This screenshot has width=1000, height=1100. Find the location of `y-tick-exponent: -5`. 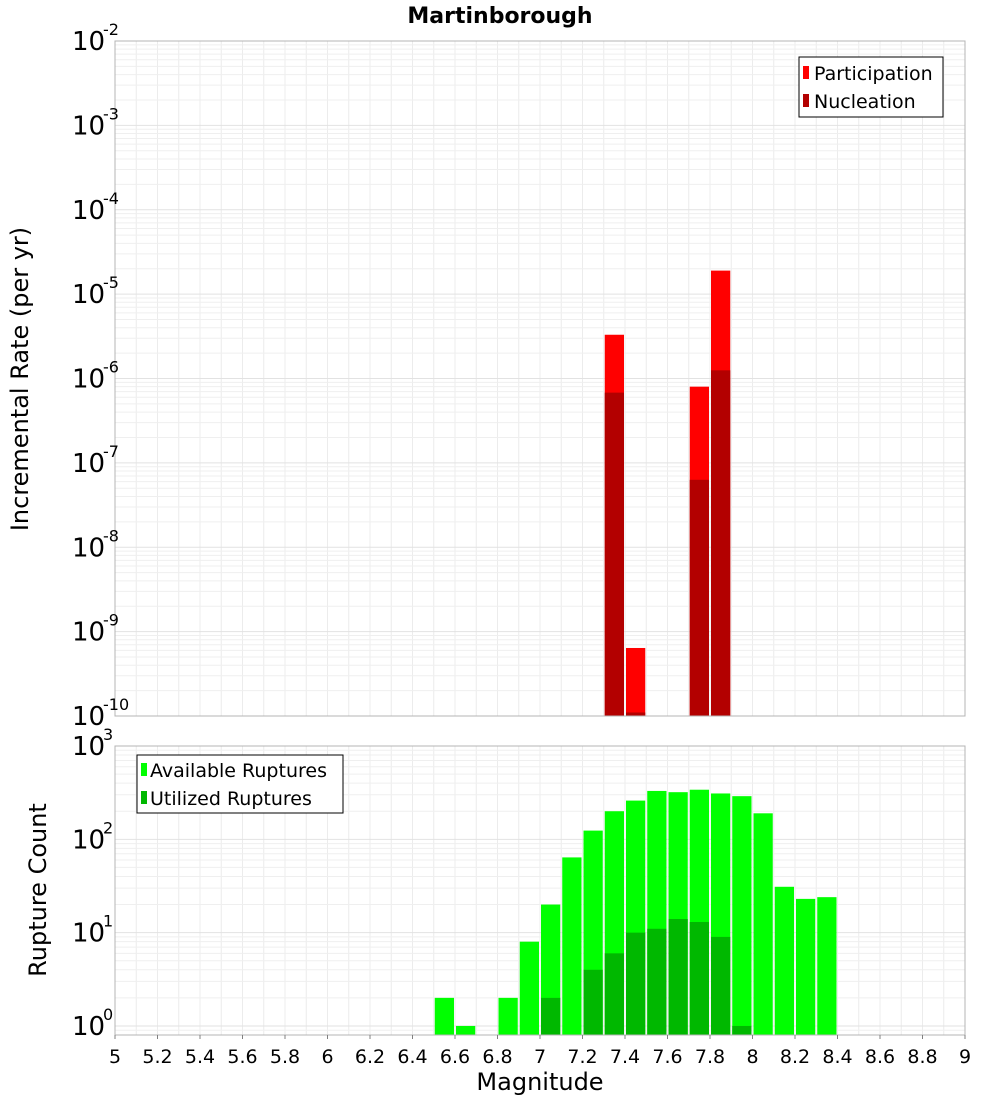

y-tick-exponent: -5 is located at coordinates (111, 282).